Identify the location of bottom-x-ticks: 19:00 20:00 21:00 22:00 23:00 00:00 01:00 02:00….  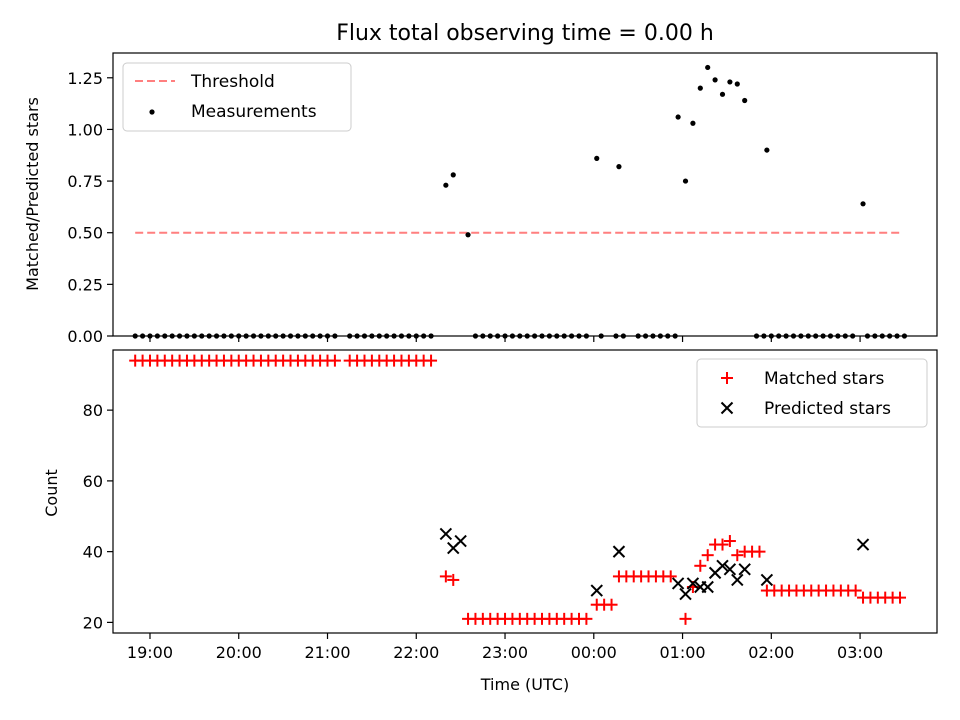
(505, 647).